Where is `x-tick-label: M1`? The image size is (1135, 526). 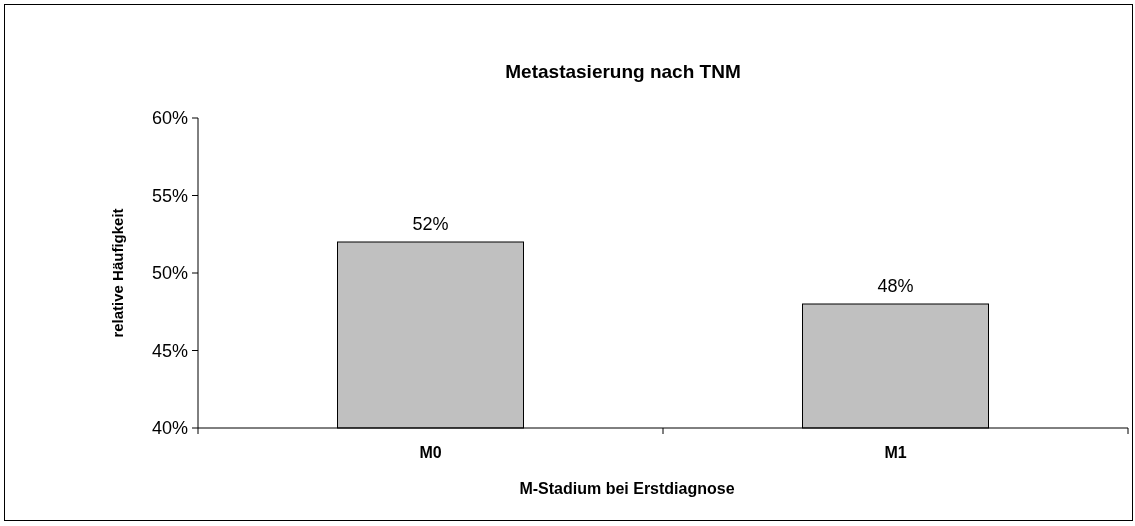 x-tick-label: M1 is located at coordinates (895, 452).